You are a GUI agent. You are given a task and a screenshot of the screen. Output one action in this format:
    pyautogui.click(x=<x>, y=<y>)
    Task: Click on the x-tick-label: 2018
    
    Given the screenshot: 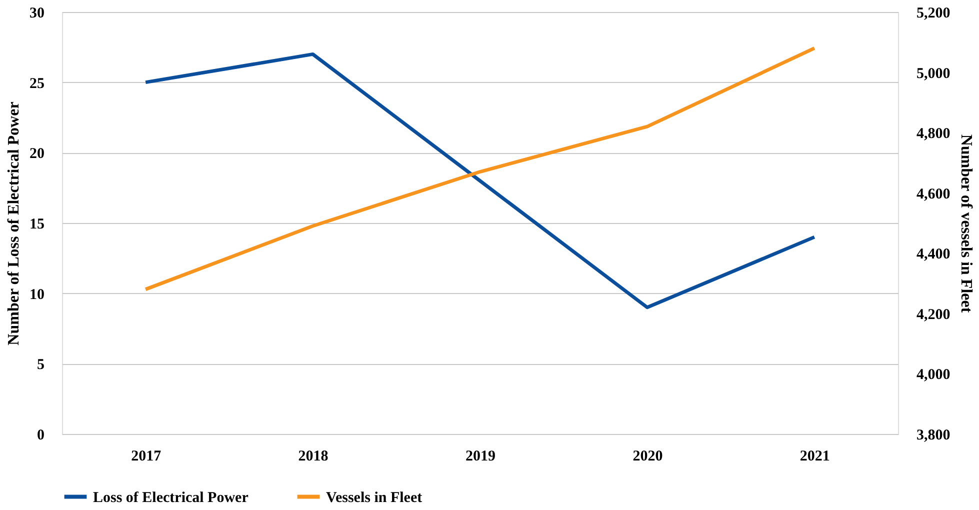 What is the action you would take?
    pyautogui.click(x=313, y=456)
    